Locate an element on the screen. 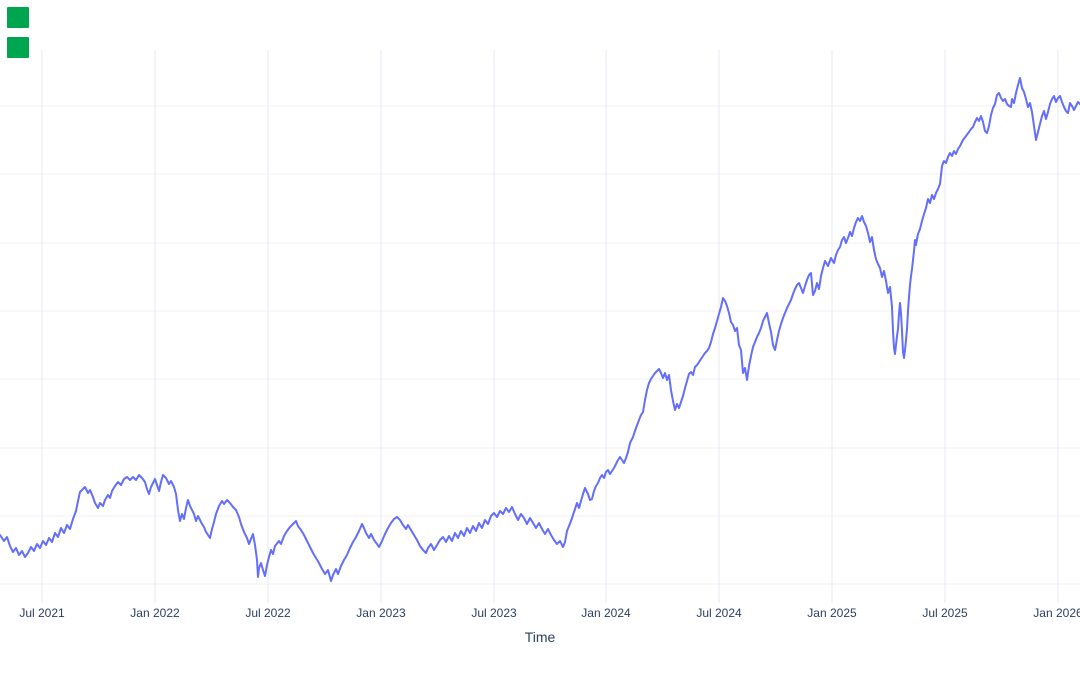  x-tick-label: Jan 2024 is located at coordinates (606, 613).